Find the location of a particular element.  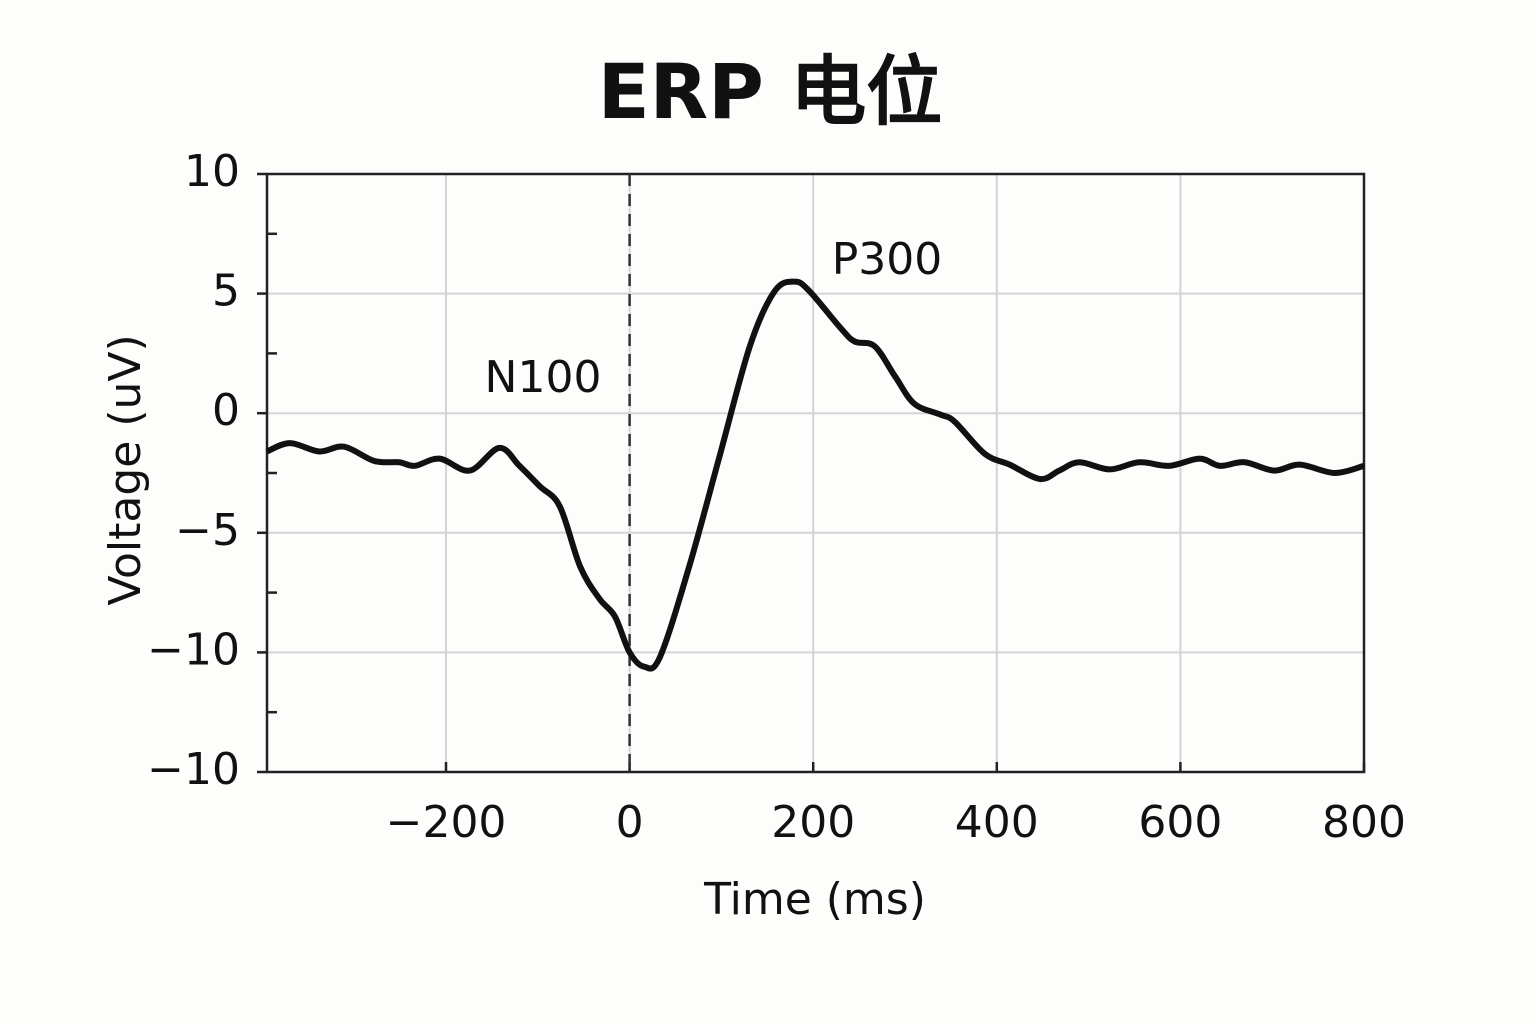

annotation: N100 is located at coordinates (543, 377).